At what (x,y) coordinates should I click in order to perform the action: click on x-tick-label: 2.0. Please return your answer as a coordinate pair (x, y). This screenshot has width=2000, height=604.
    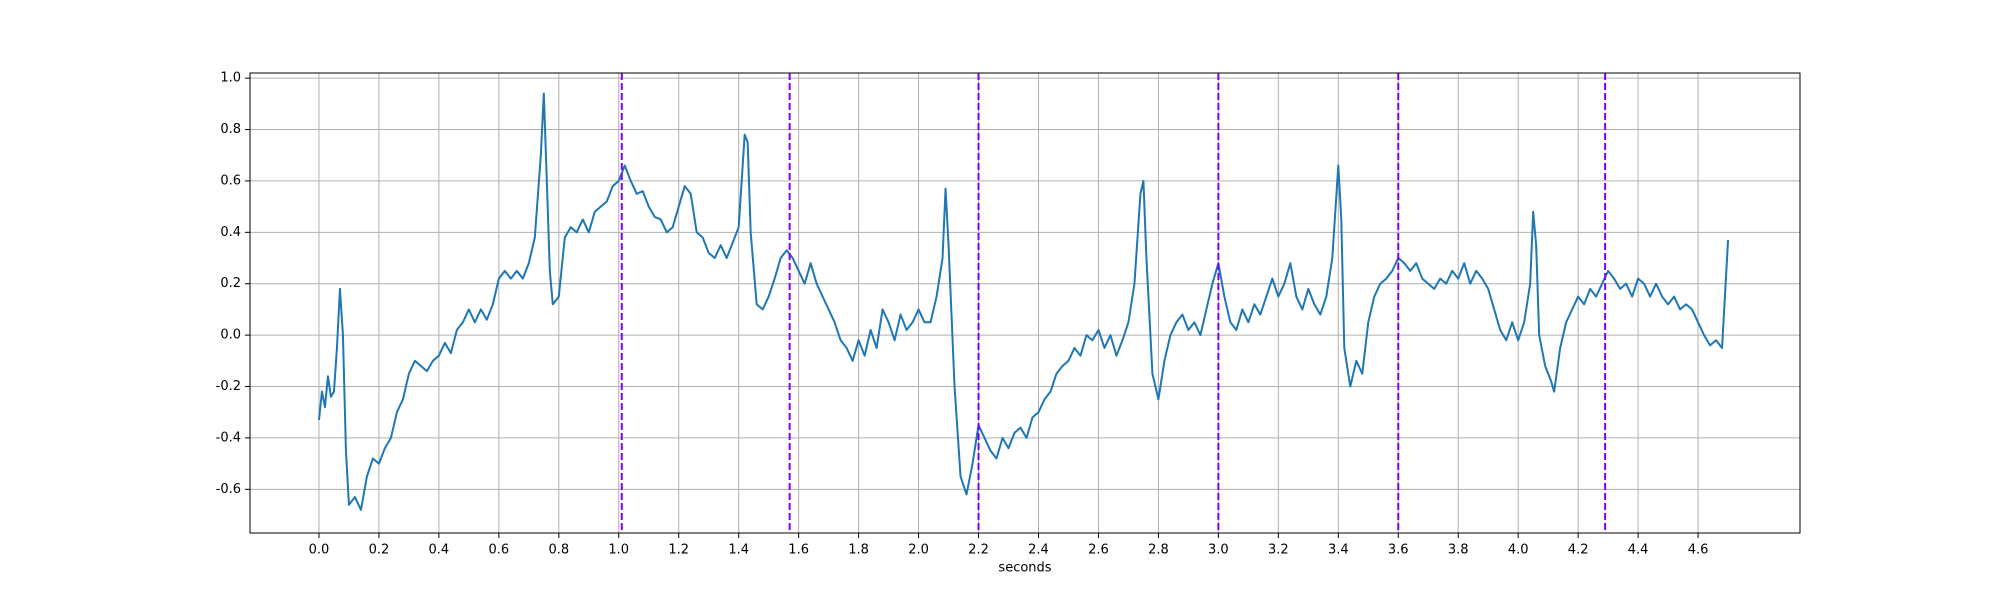
    Looking at the image, I should click on (918, 550).